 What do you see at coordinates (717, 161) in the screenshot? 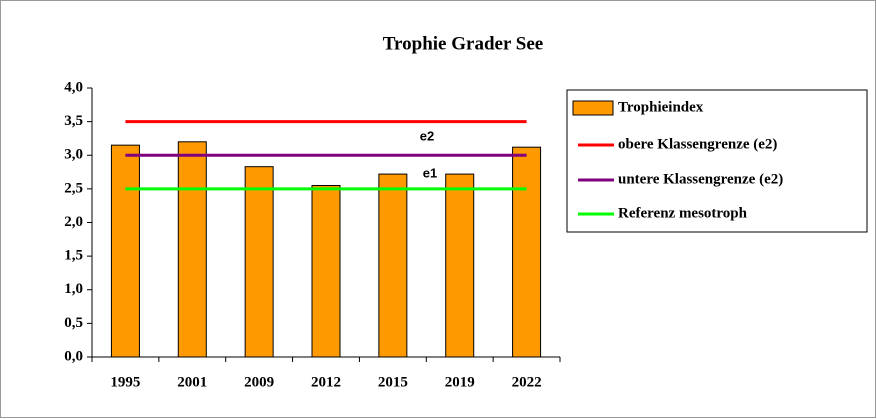
I see `legend` at bounding box center [717, 161].